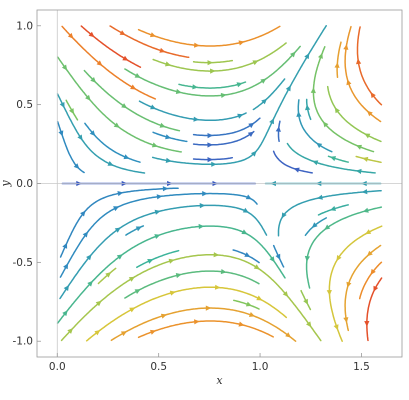 This screenshot has width=409, height=400. I want to click on y-tick-label: 1.0, so click(24, 26).